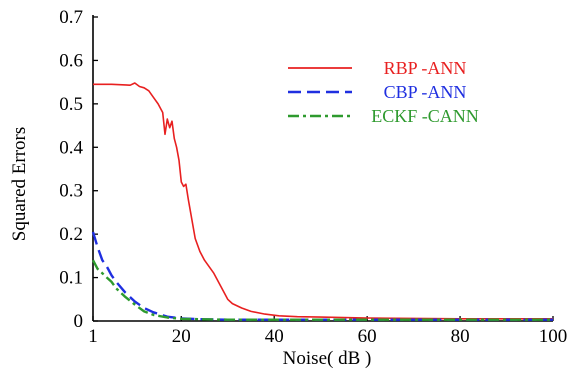  Describe the element at coordinates (71, 60) in the screenshot. I see `y-tick-label: 0.6` at that location.